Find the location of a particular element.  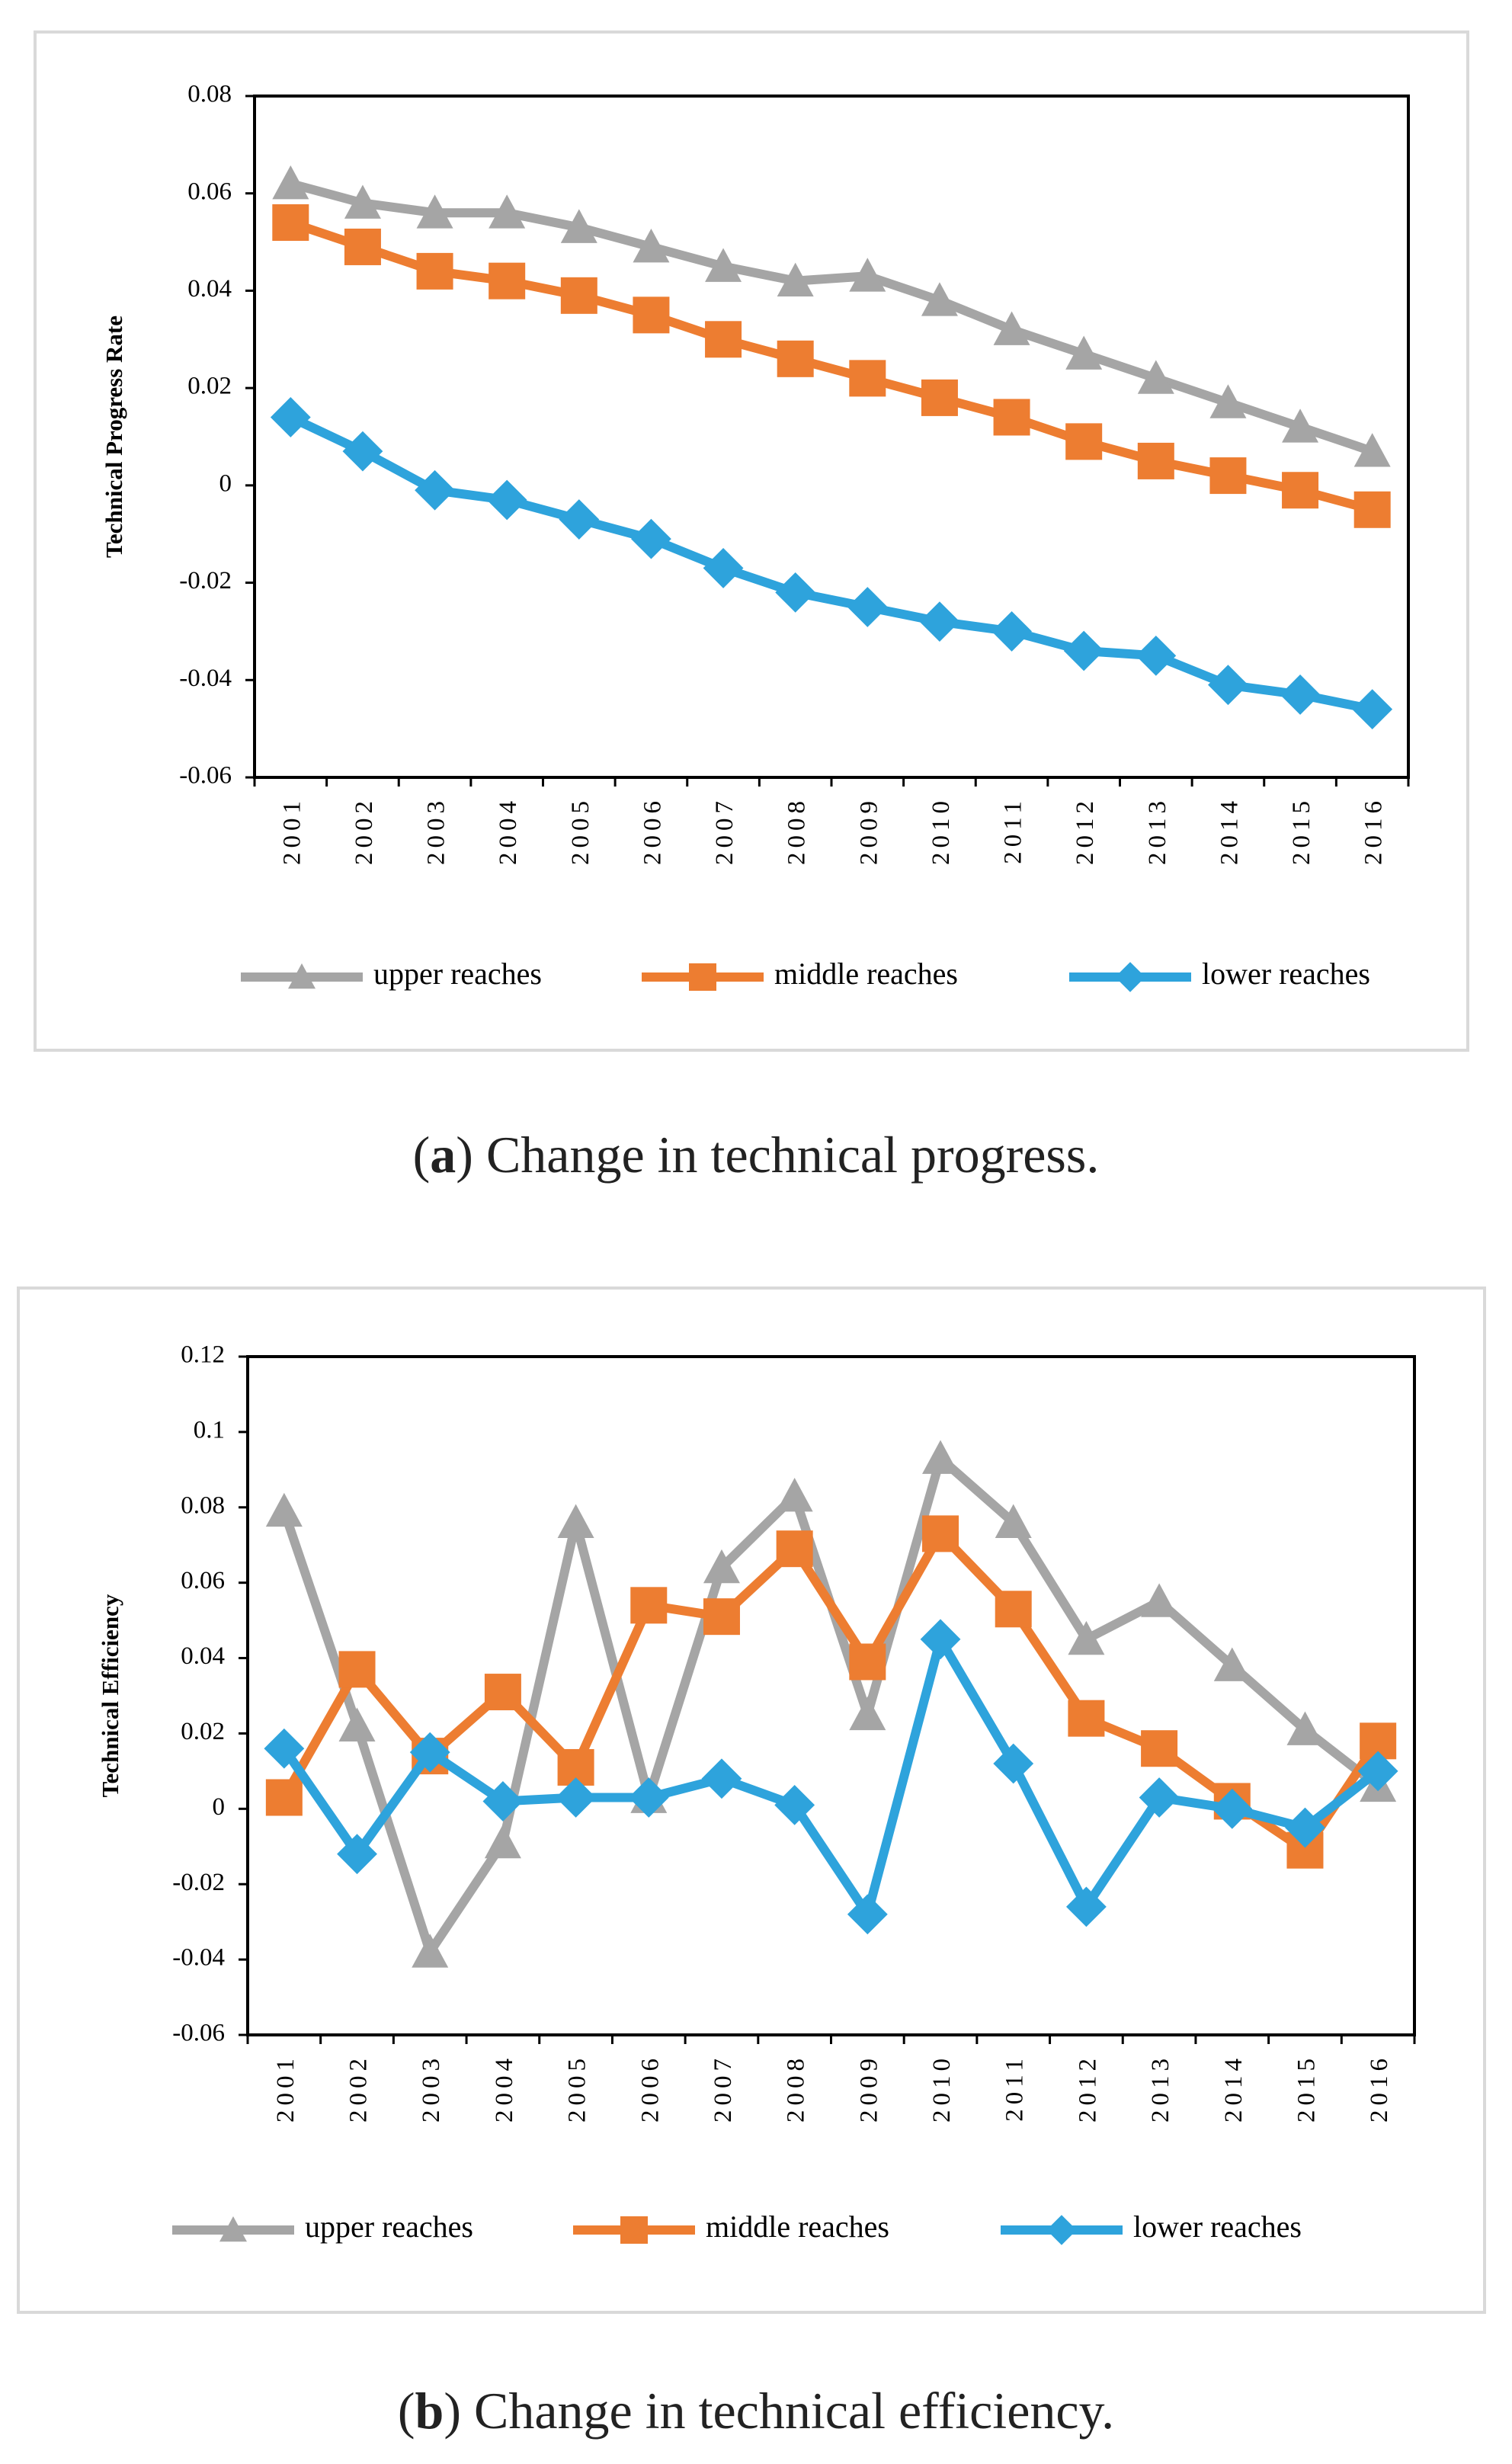

chart-a-series-lower-reaches is located at coordinates (831, 563).